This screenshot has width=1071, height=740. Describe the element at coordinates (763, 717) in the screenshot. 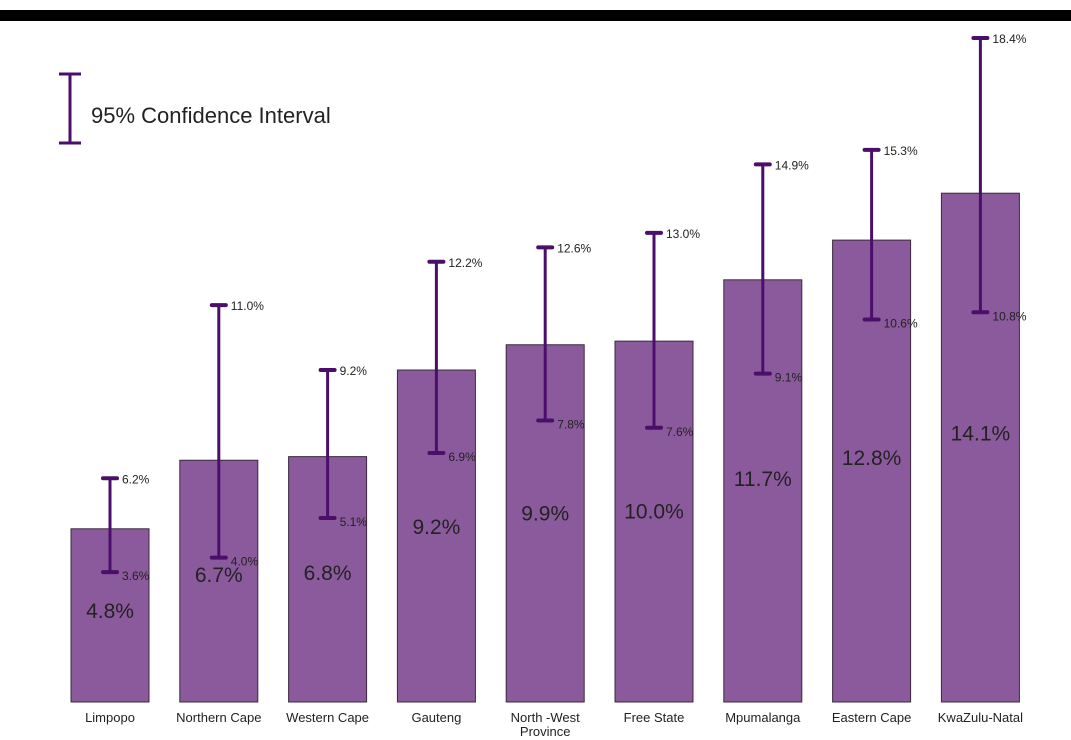

I see `category-label: Mpumalanga` at that location.